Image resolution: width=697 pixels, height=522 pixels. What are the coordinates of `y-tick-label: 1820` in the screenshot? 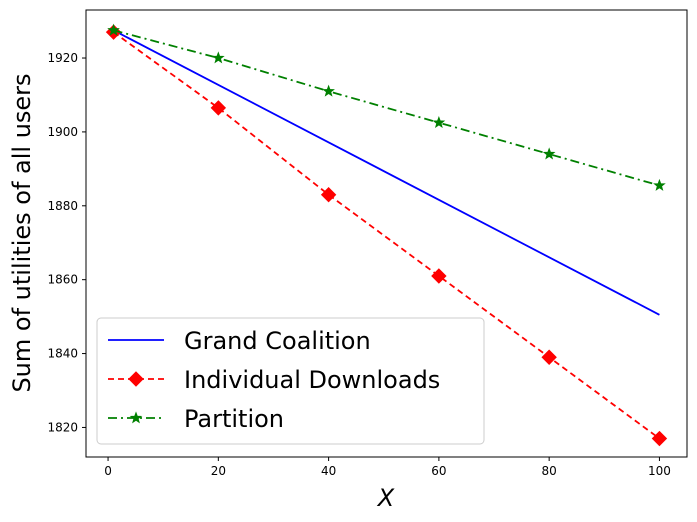 It's located at (62, 427).